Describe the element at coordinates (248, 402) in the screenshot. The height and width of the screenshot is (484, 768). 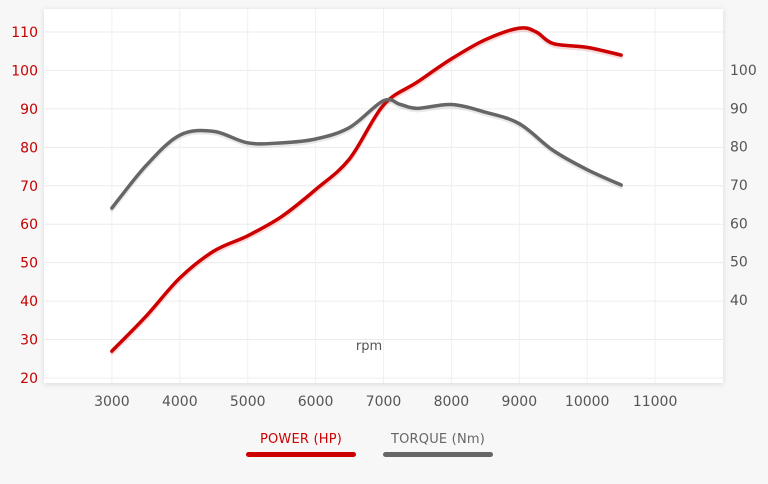
I see `x-tick-label: 5000` at that location.